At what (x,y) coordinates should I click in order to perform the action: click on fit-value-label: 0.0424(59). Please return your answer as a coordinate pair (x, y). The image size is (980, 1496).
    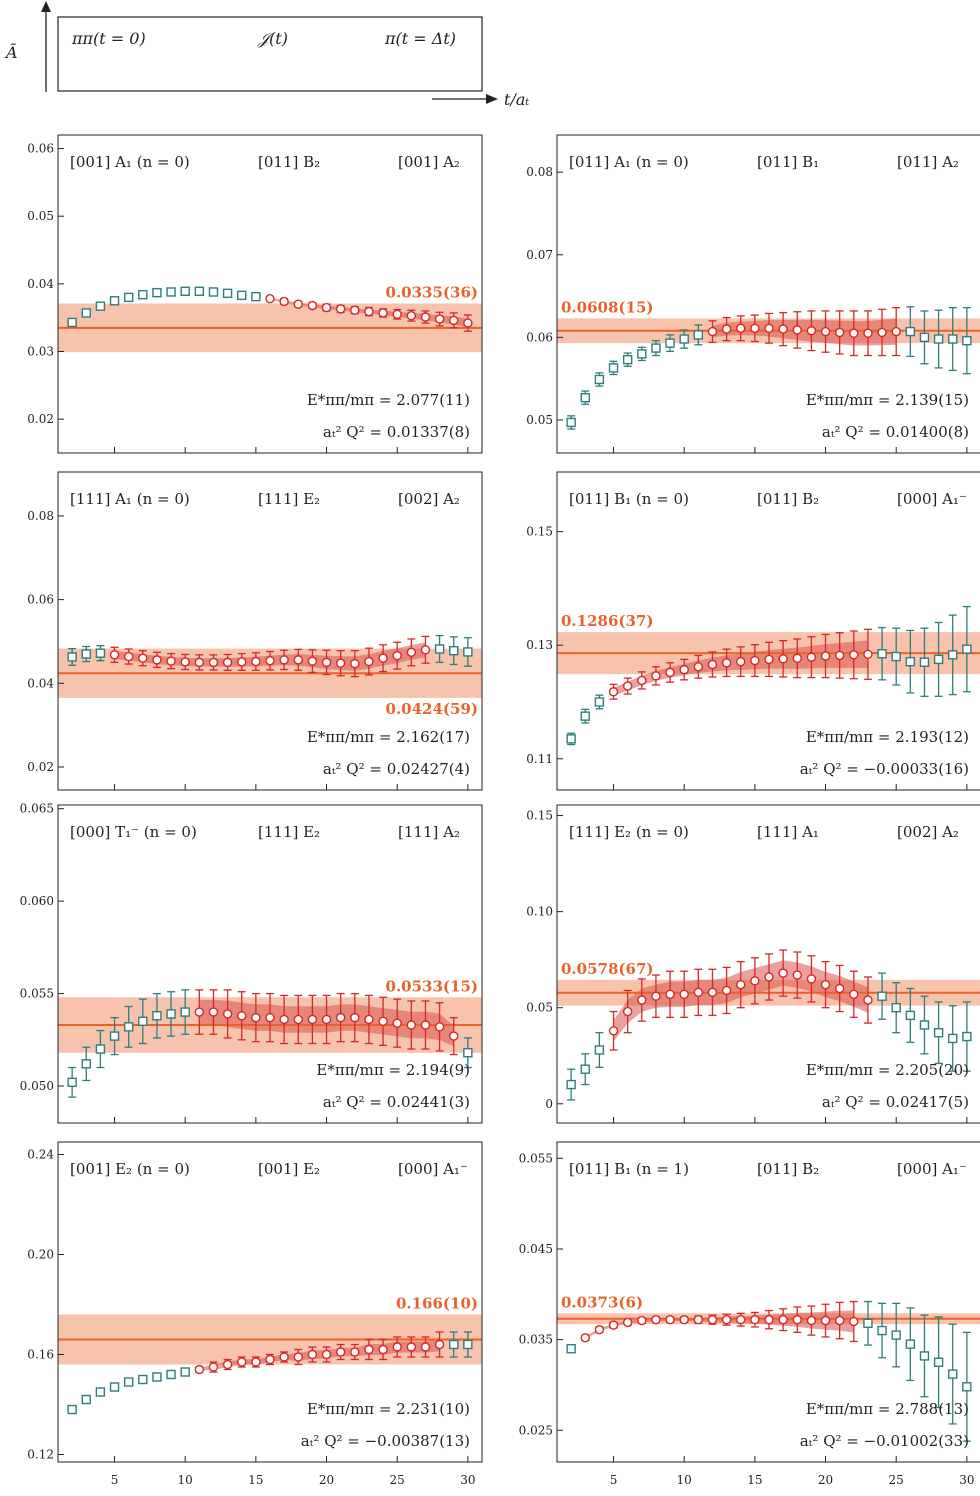
    Looking at the image, I should click on (432, 709).